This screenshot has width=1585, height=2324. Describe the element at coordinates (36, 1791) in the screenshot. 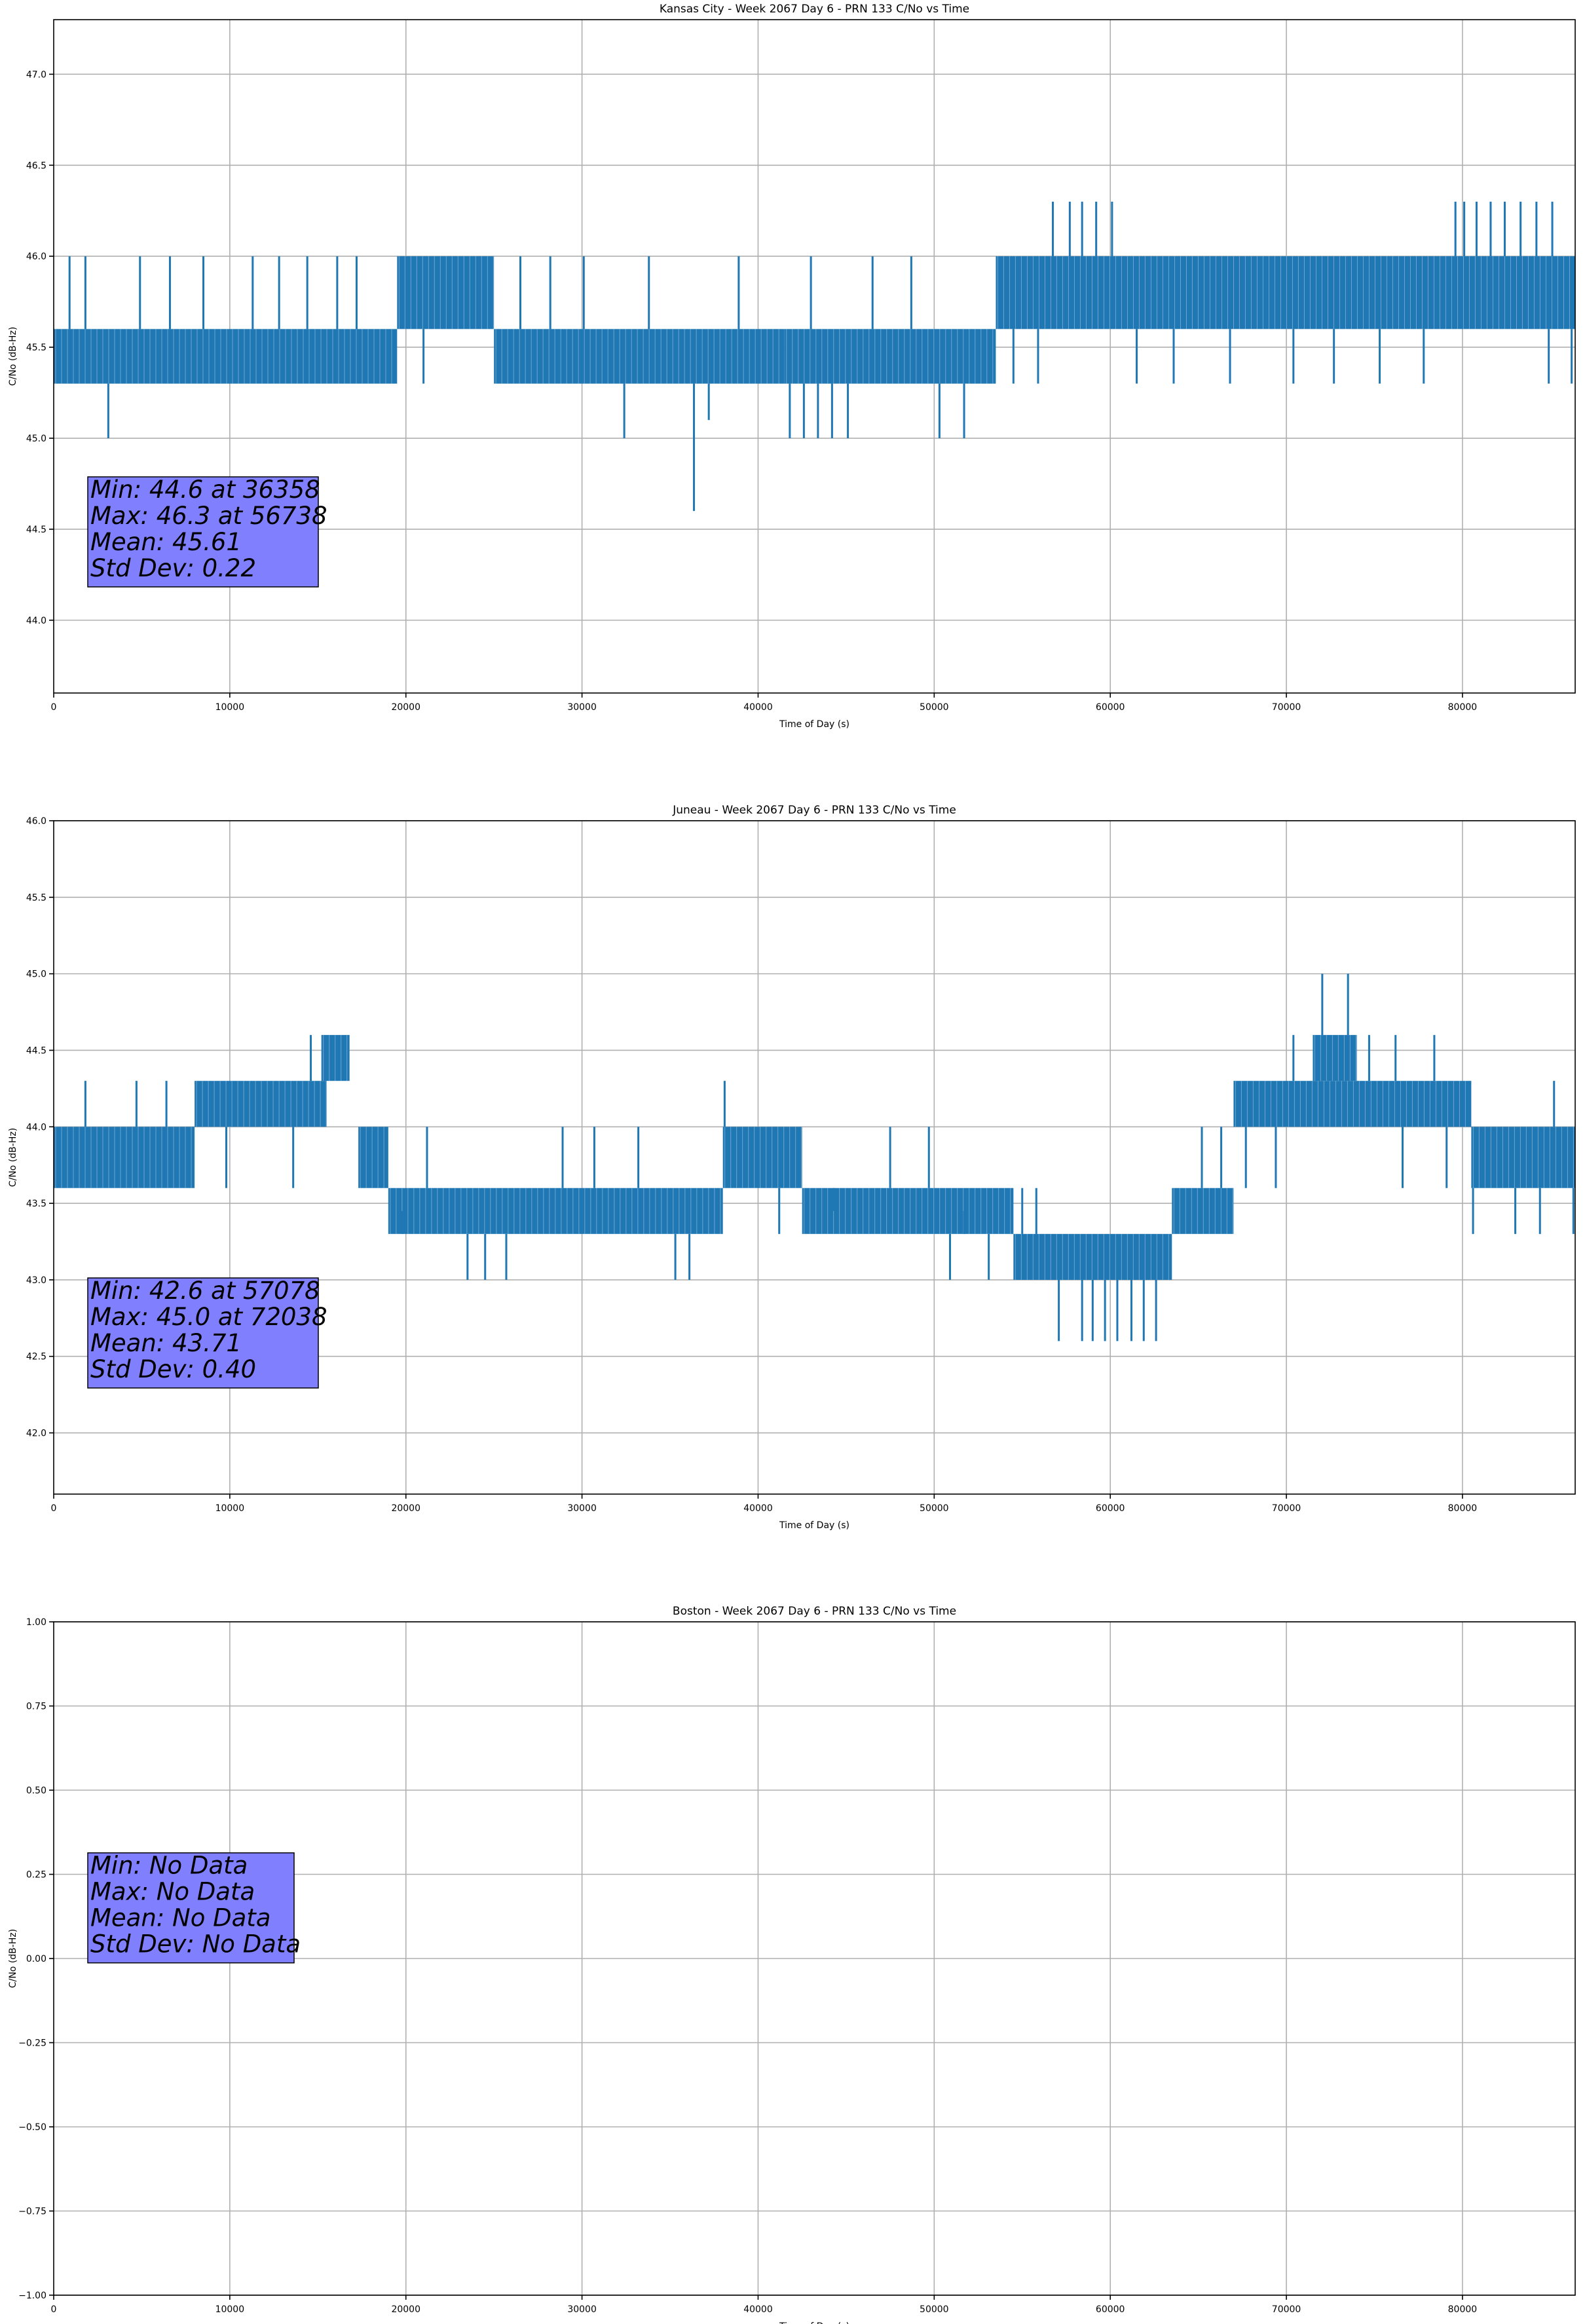

I see `y-tick-label: 0.50` at that location.